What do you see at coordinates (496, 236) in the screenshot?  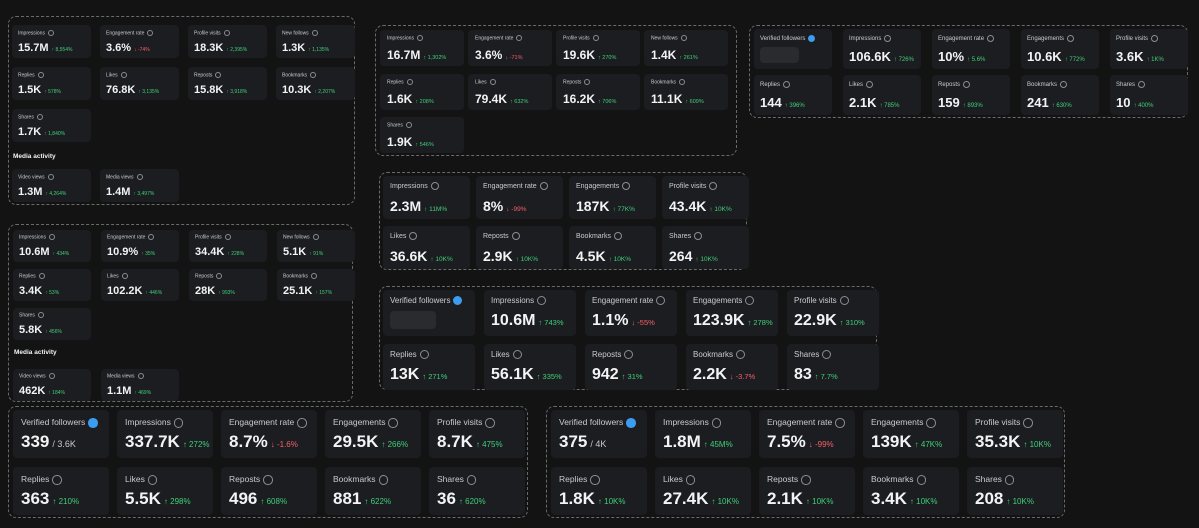 I see `metric-label-text: Reposts` at bounding box center [496, 236].